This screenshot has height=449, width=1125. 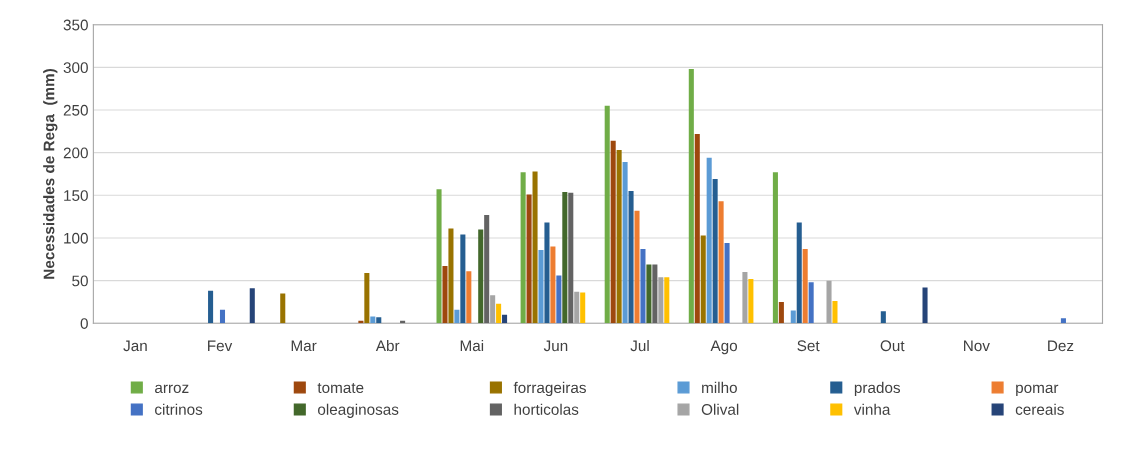 What do you see at coordinates (546, 409) in the screenshot?
I see `legend-label: horticolas` at bounding box center [546, 409].